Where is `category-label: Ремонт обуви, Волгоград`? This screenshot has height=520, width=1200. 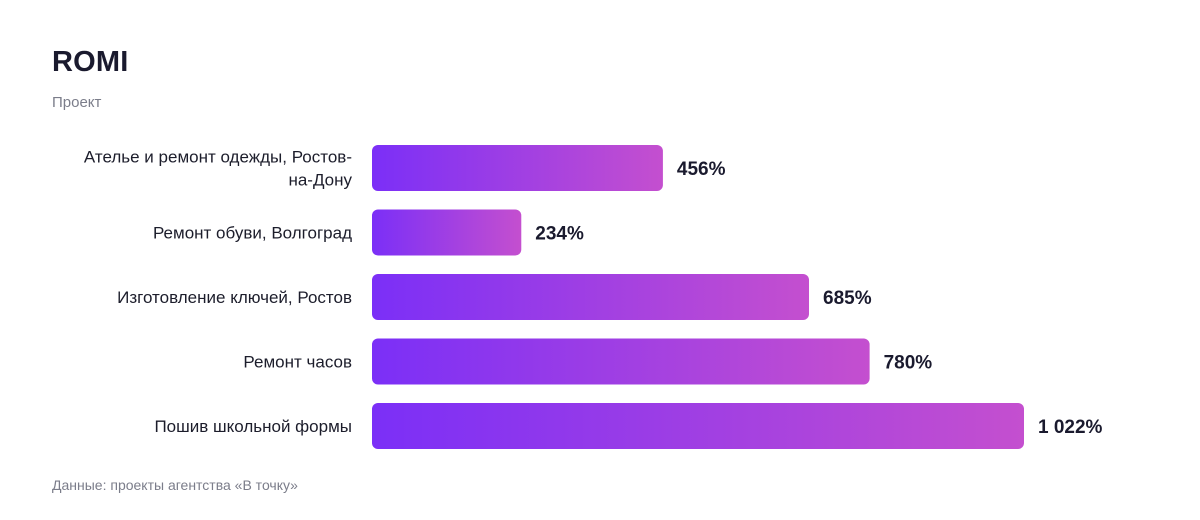
category-label: Ремонт обуви, Волгоград is located at coordinates (252, 233).